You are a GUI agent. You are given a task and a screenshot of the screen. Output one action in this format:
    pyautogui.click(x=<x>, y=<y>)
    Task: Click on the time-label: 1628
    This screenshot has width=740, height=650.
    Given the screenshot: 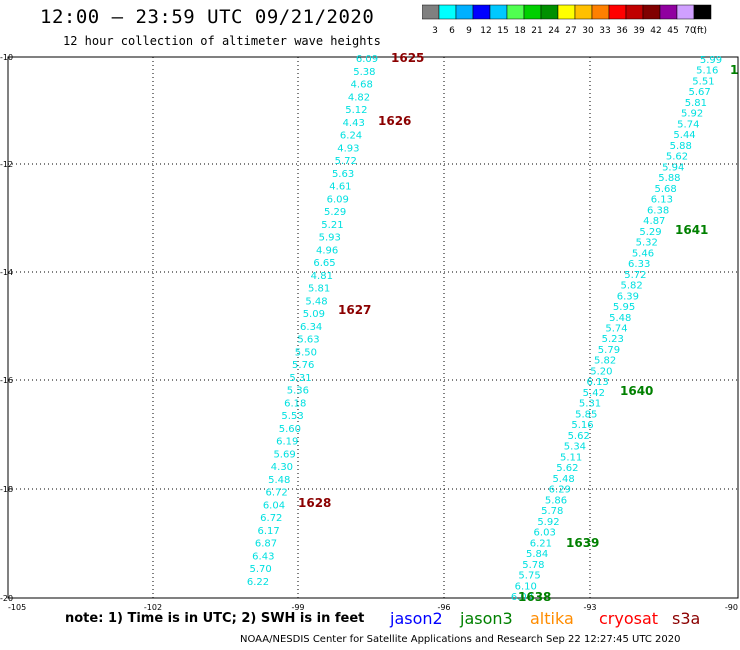 What is the action you would take?
    pyautogui.click(x=314, y=503)
    